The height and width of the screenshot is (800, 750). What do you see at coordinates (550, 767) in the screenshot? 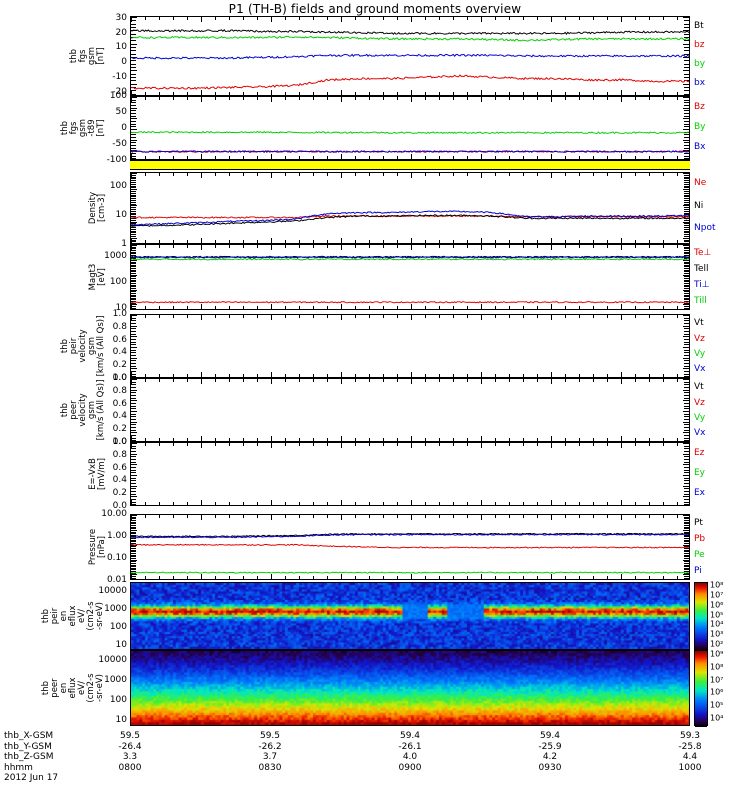
I see `x-axis-value: 0930` at bounding box center [550, 767].